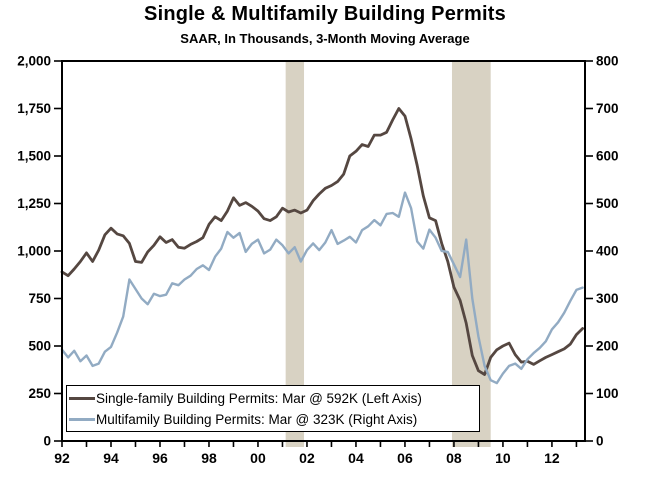  Describe the element at coordinates (503, 458) in the screenshot. I see `svg-text: 10` at that location.